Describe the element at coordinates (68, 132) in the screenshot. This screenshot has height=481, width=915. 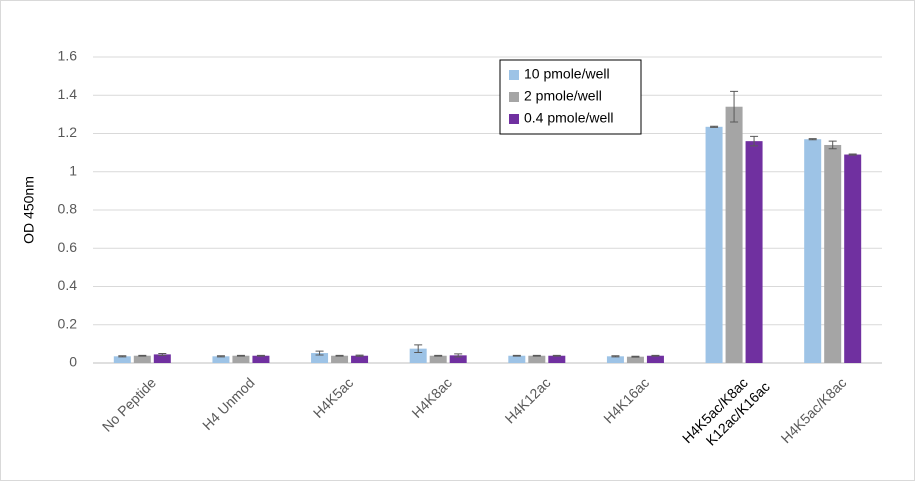
I see `y-tick-label: 1.2` at that location.